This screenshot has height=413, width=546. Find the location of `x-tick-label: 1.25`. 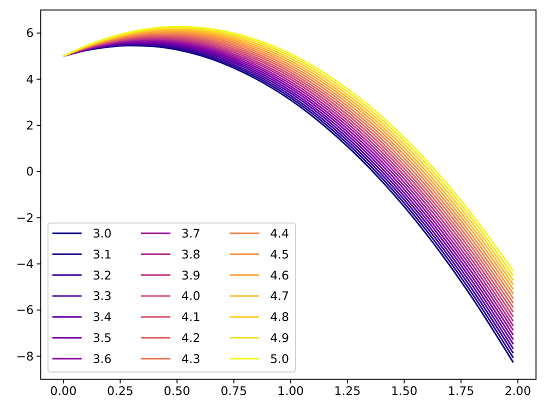

x-tick-label: 1.25 is located at coordinates (347, 391).